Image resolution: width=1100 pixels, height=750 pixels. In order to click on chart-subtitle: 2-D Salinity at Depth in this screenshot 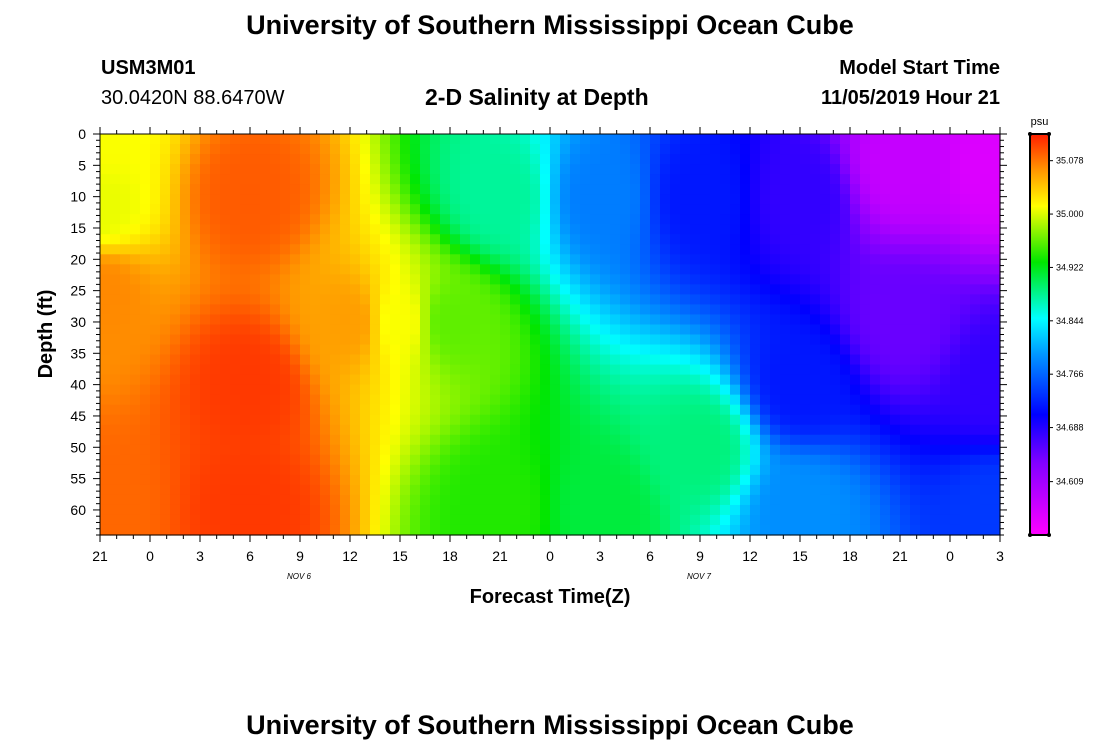, I will do `click(537, 97)`.